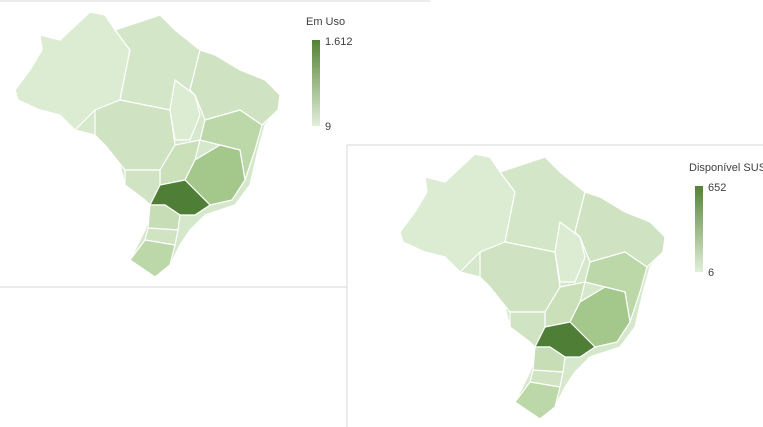 Image resolution: width=763 pixels, height=427 pixels. What do you see at coordinates (325, 22) in the screenshot?
I see `legend-title: Em Uso` at bounding box center [325, 22].